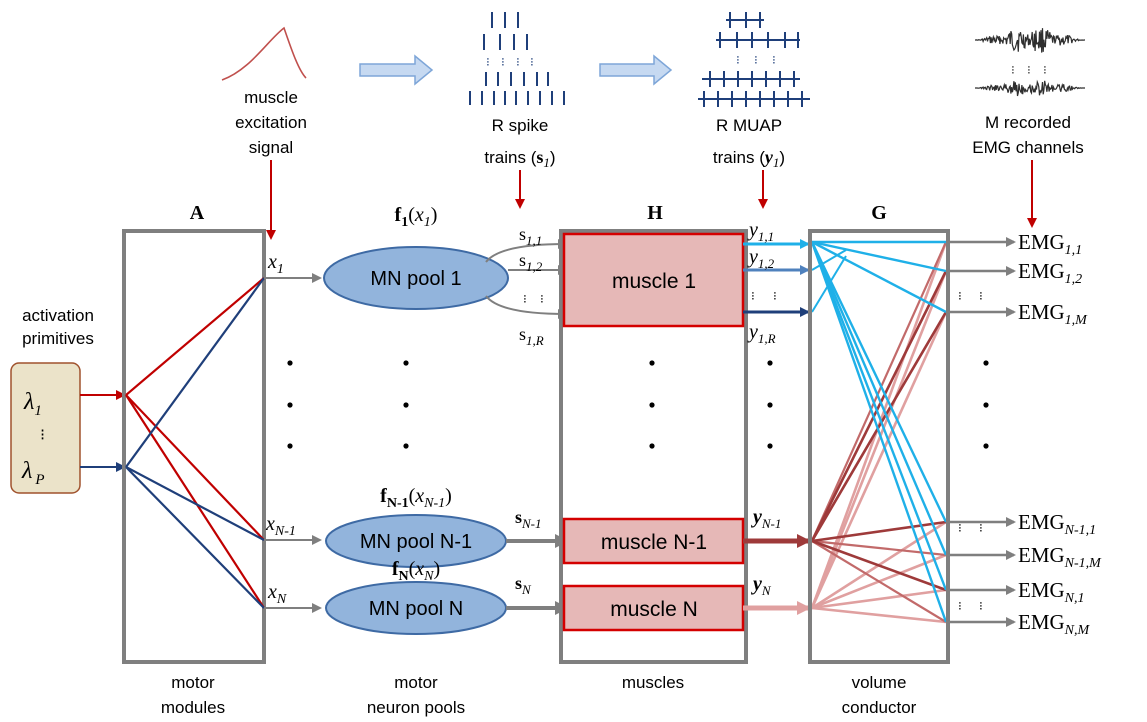 This screenshot has height=722, width=1147. I want to click on pools-caption-2: neuron pools, so click(416, 707).